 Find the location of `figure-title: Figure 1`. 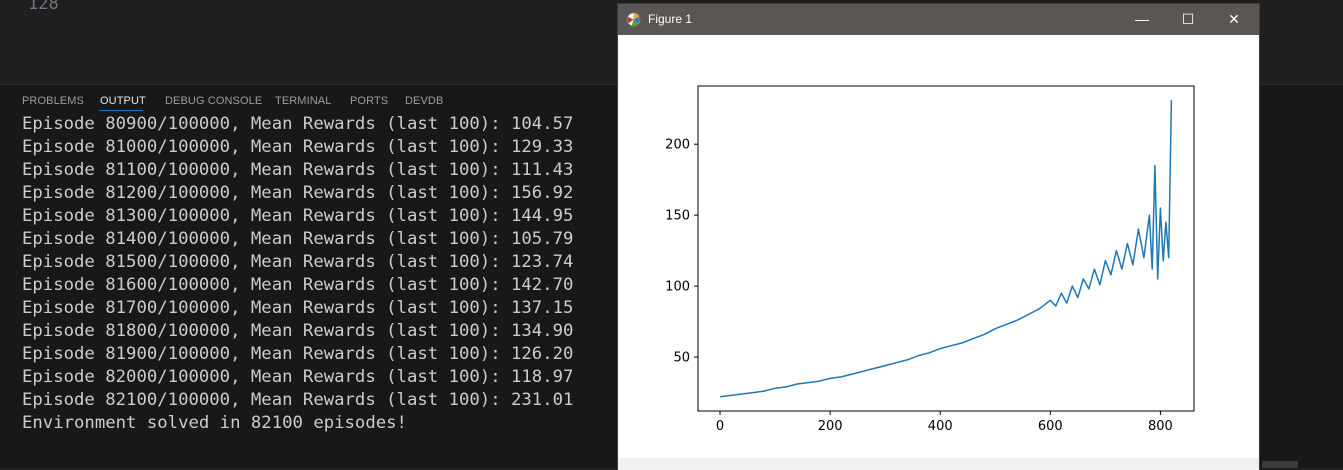

figure-title: Figure 1 is located at coordinates (670, 19).